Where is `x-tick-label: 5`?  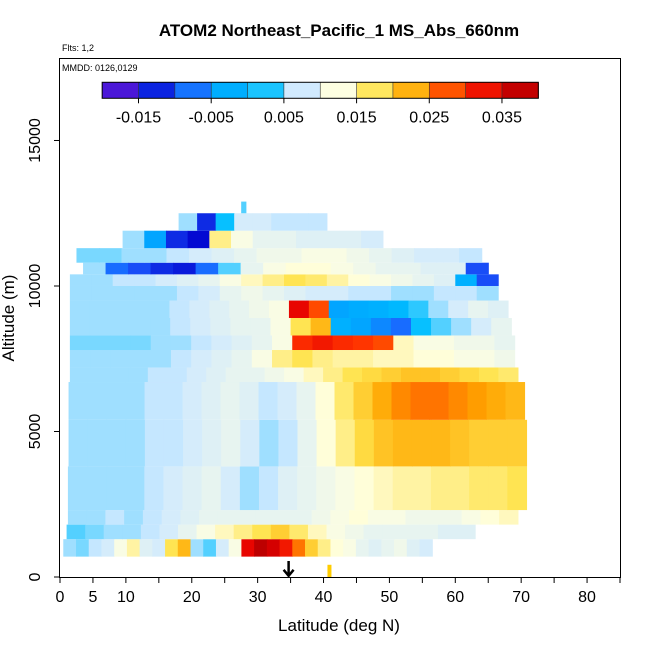
x-tick-label: 5 is located at coordinates (92, 597).